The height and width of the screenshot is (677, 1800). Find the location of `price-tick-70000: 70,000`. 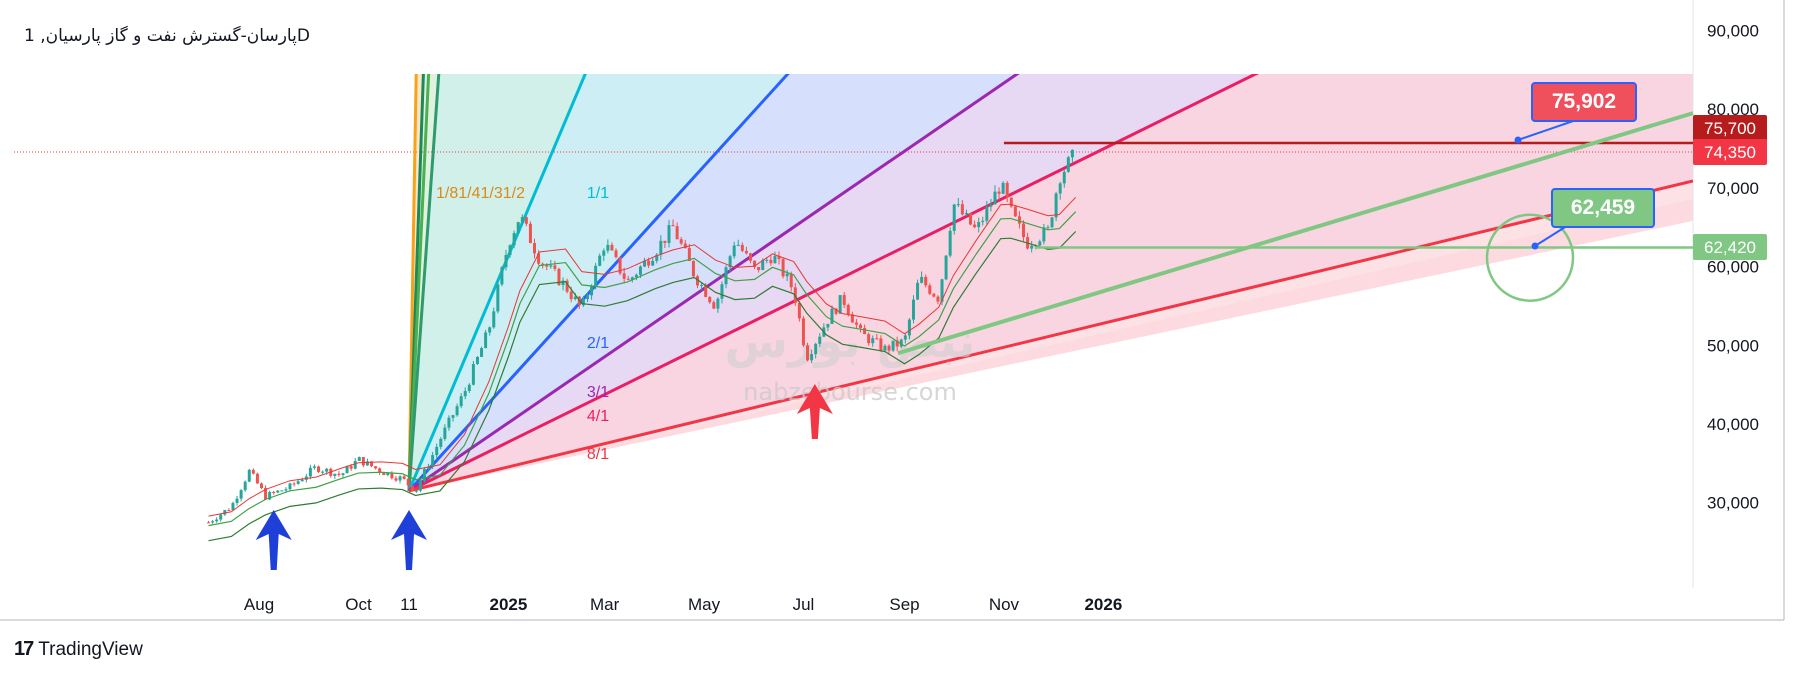

price-tick-70000: 70,000 is located at coordinates (1733, 188).